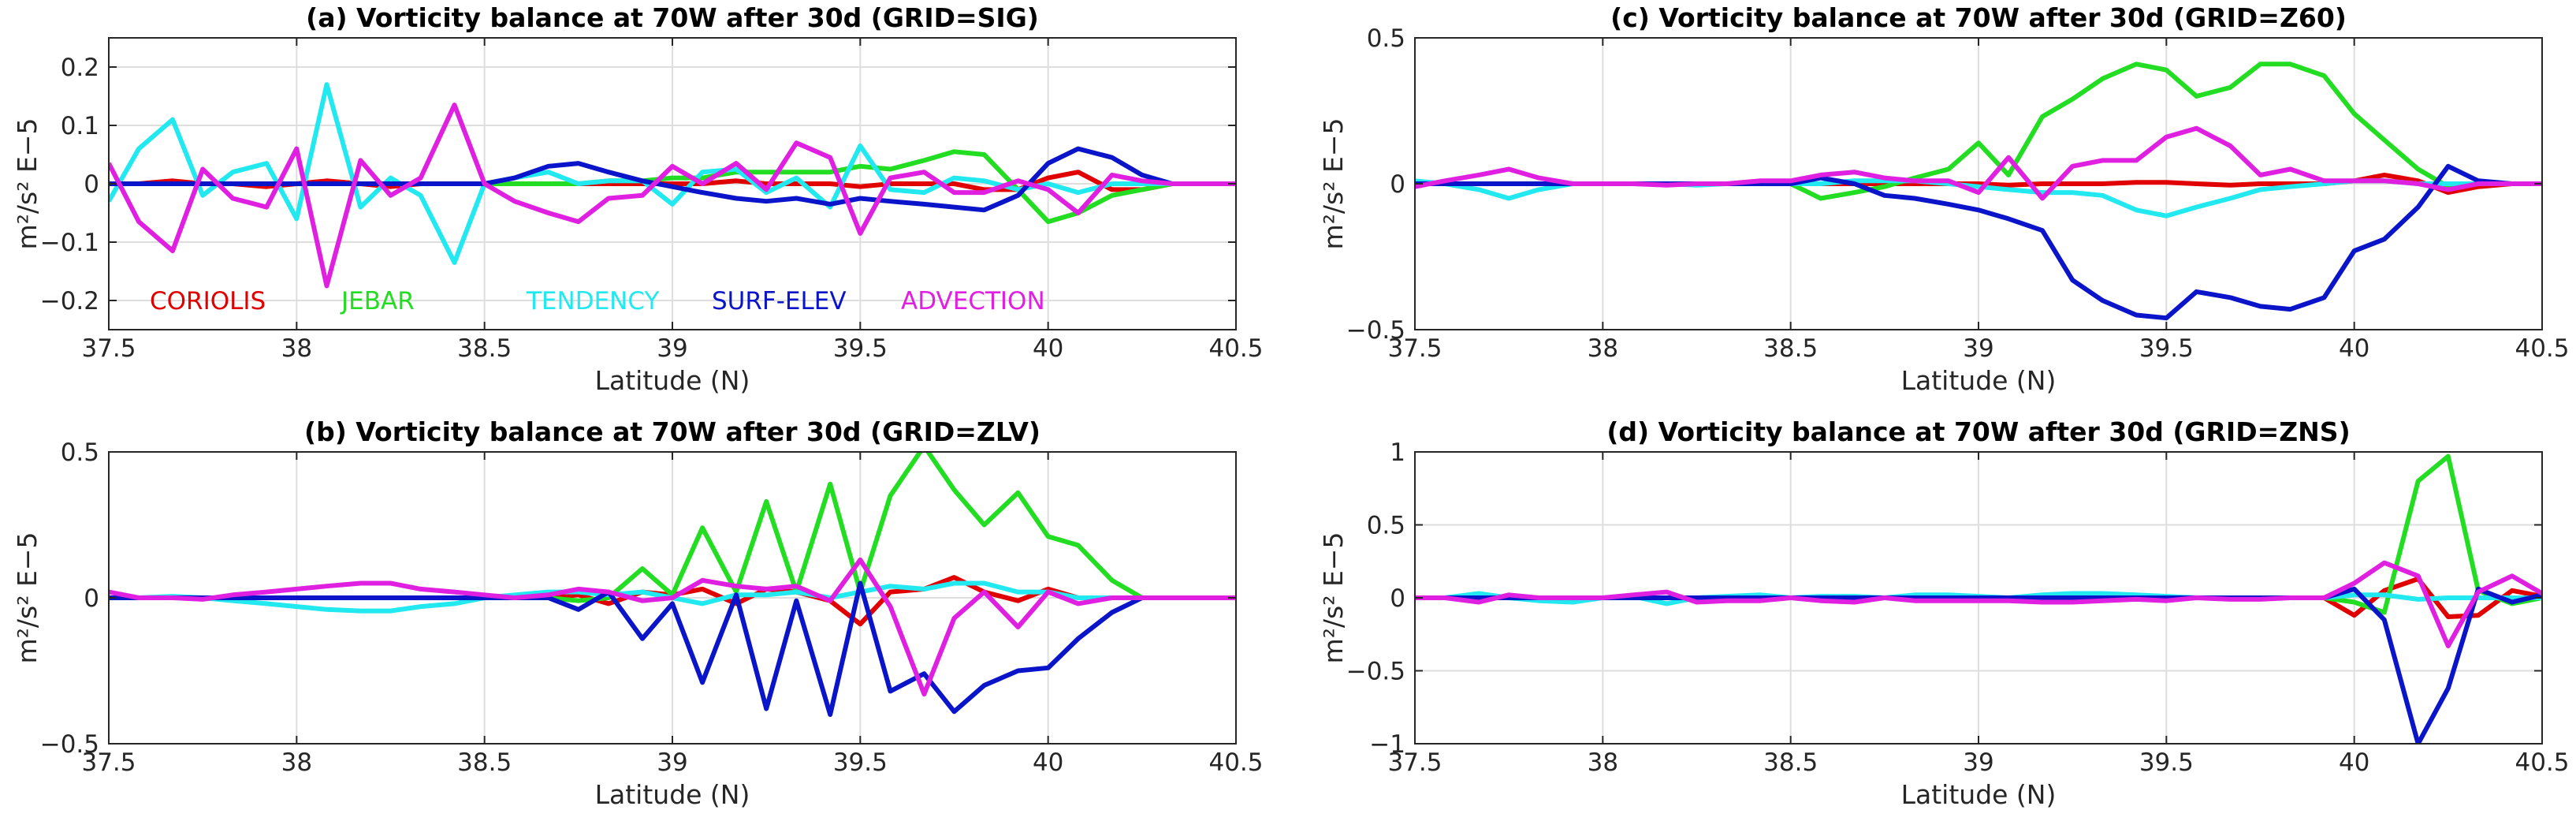 Image resolution: width=2576 pixels, height=836 pixels. What do you see at coordinates (377, 301) in the screenshot?
I see `legend-entry-jebar: JEBAR` at bounding box center [377, 301].